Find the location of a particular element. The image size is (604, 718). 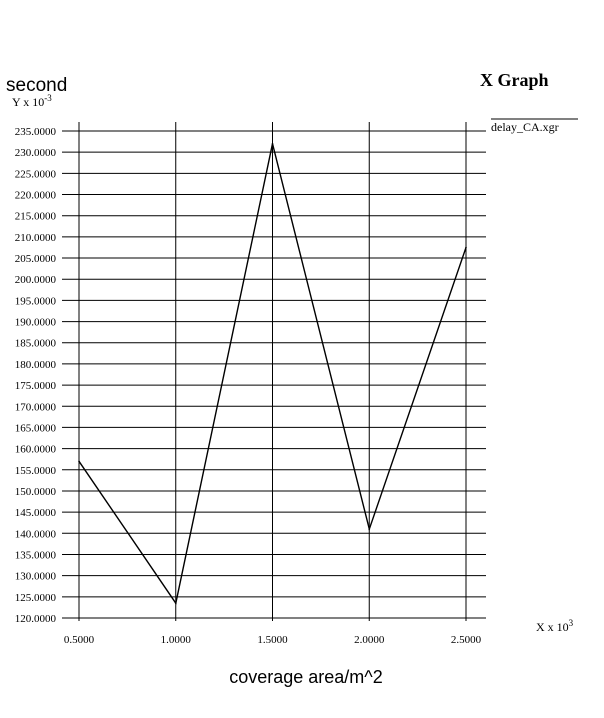

x-tick-label: 2.5000 is located at coordinates (466, 640).